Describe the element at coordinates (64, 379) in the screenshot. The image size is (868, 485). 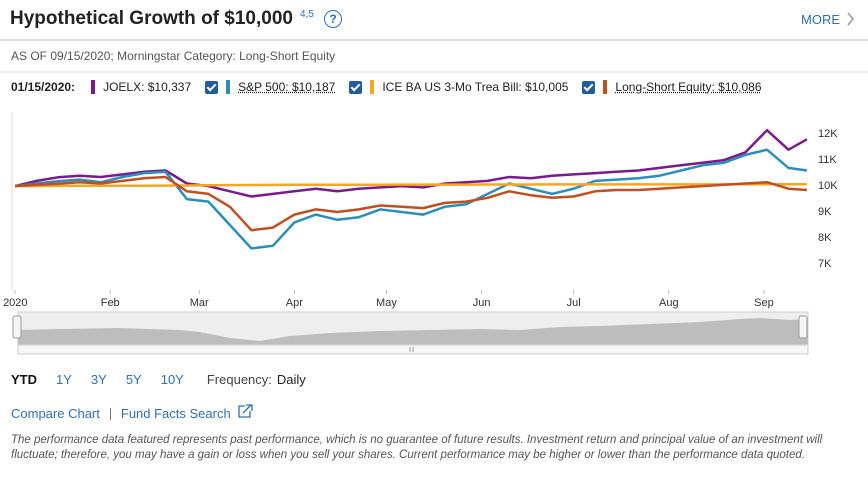
I see `range-button: 1Y` at that location.